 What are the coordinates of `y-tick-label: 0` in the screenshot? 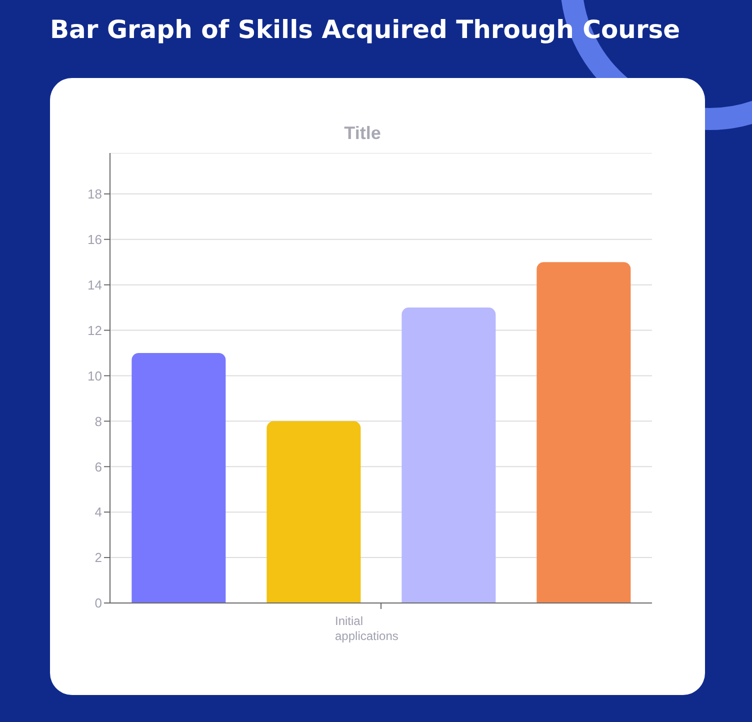 It's located at (98, 603).